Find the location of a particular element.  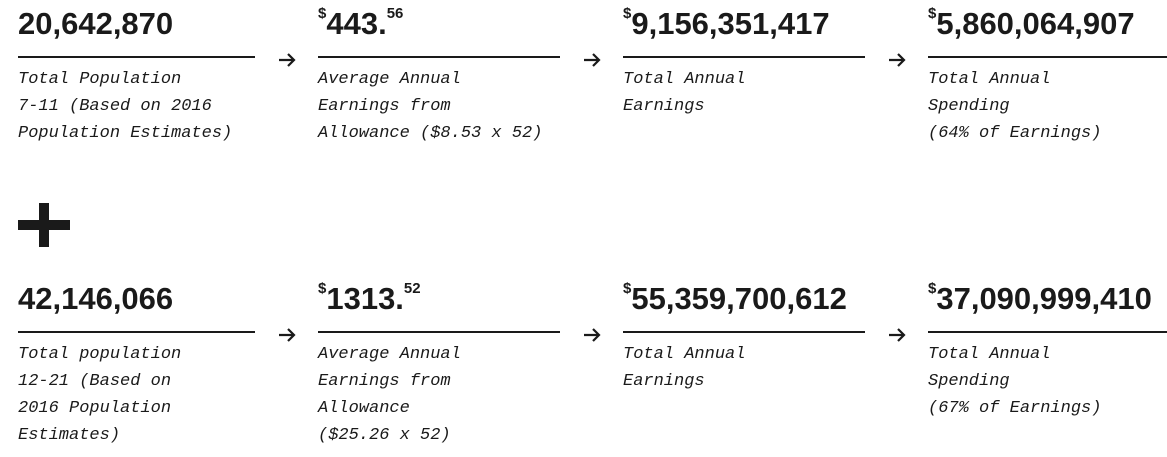

description-line: 7-11 (Based on 2016 is located at coordinates (115, 106).